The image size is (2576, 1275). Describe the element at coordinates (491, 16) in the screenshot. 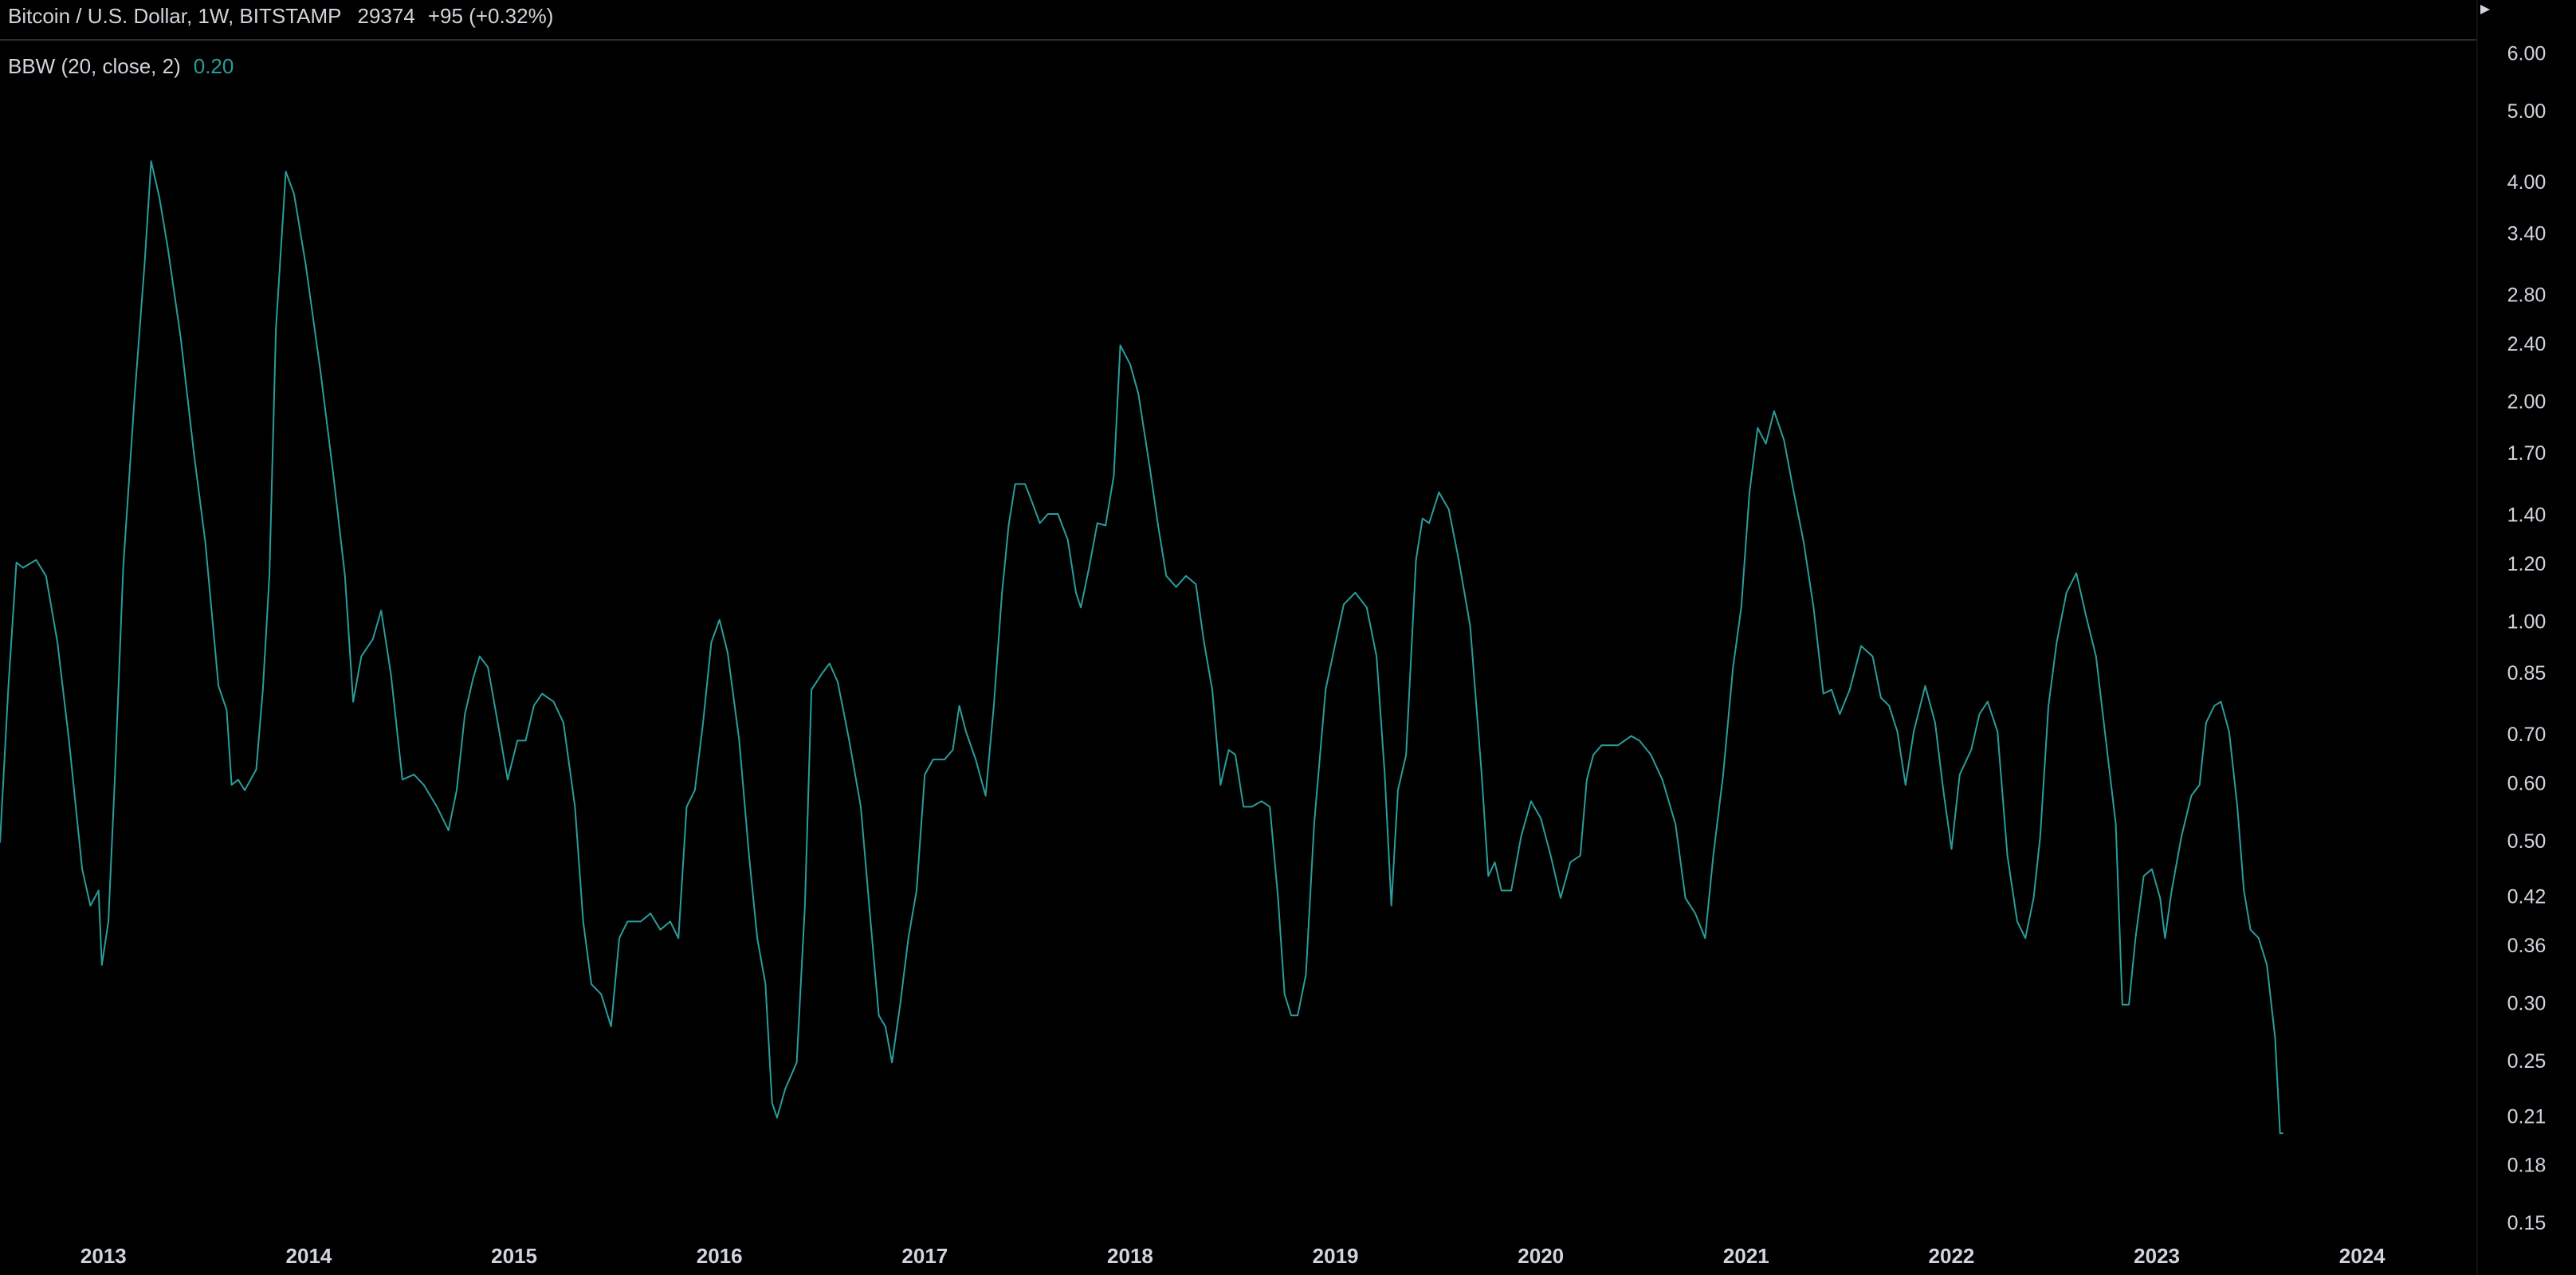

I see `price-change: +95 (+0.32%)` at that location.